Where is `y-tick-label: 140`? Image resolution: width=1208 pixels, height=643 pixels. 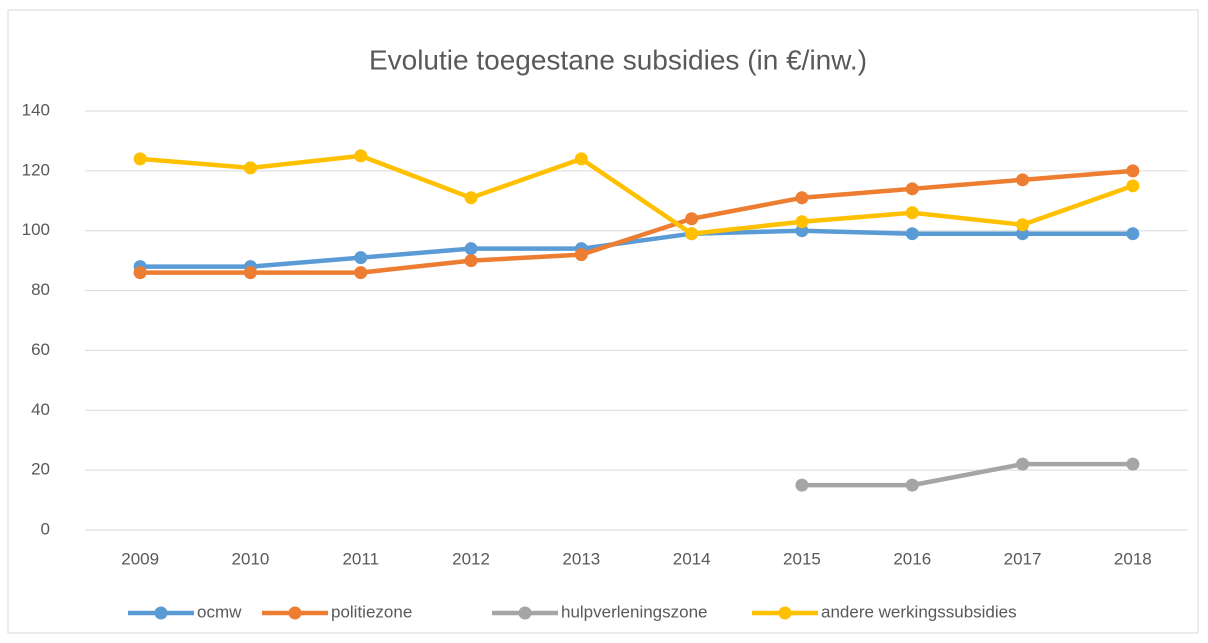 y-tick-label: 140 is located at coordinates (36, 109).